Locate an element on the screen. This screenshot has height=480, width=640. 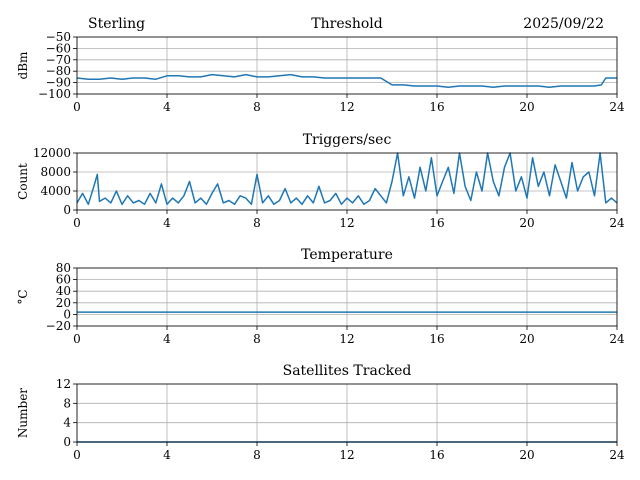
y-axis-label: Count is located at coordinates (23, 181).